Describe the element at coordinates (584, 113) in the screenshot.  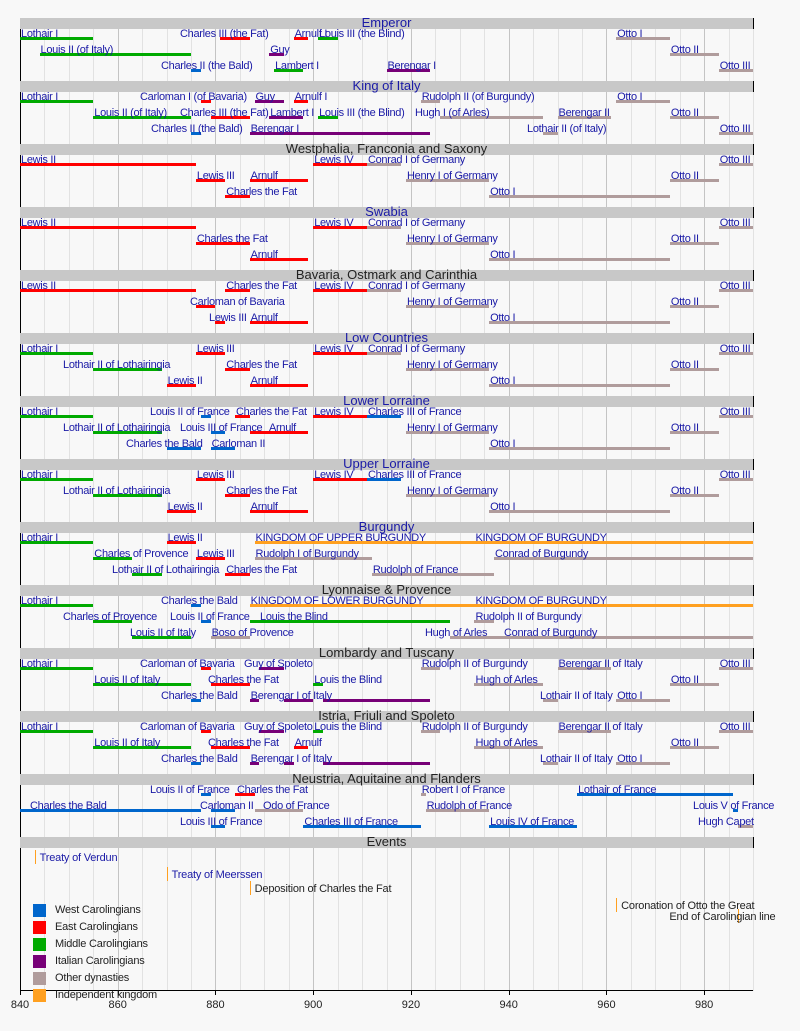
I see `ruler-label-berengar-ii: Berengar II` at that location.